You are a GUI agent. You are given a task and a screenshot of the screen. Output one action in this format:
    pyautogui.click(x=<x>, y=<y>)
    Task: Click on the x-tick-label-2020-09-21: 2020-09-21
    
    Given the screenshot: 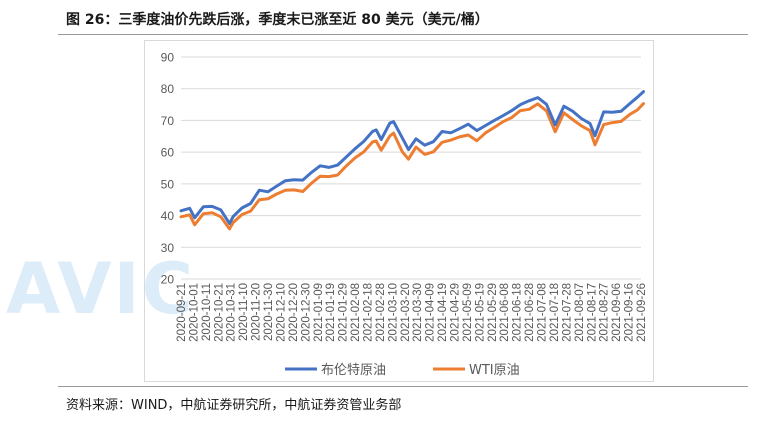 What is the action you would take?
    pyautogui.click(x=182, y=312)
    